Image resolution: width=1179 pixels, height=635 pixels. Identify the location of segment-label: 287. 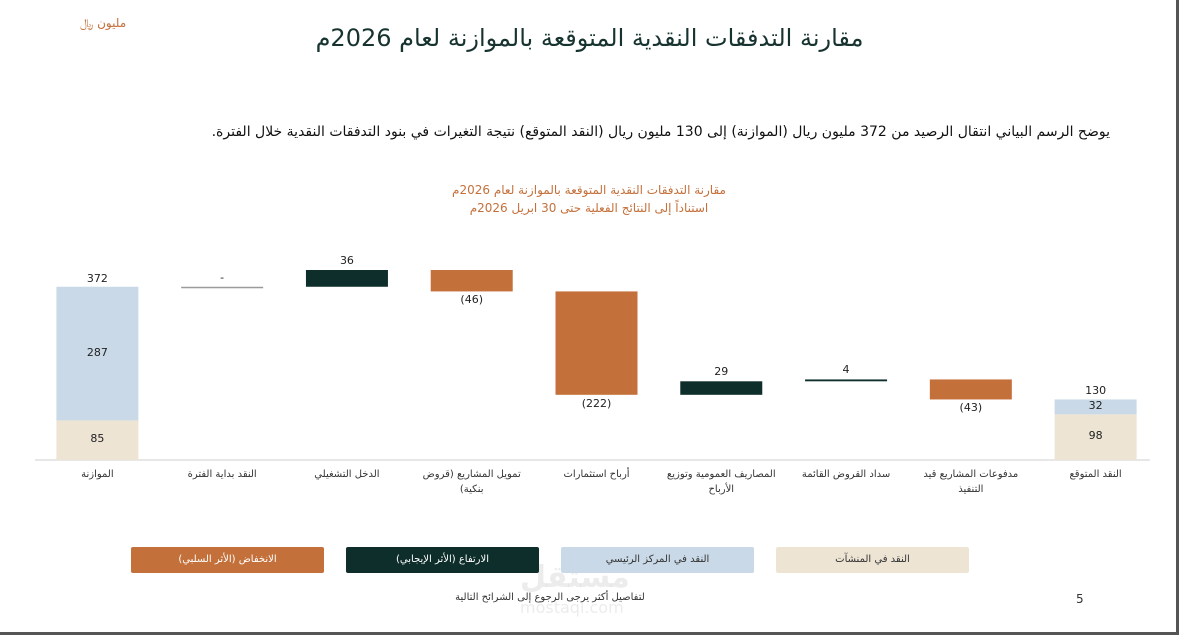
(97, 352).